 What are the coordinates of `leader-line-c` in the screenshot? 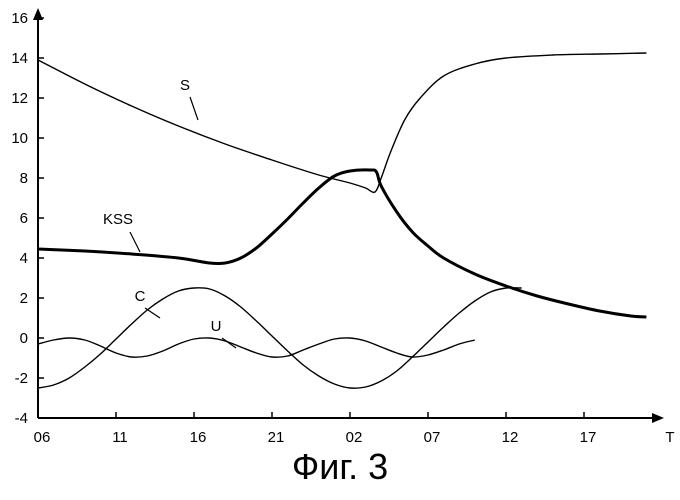 It's located at (152, 313).